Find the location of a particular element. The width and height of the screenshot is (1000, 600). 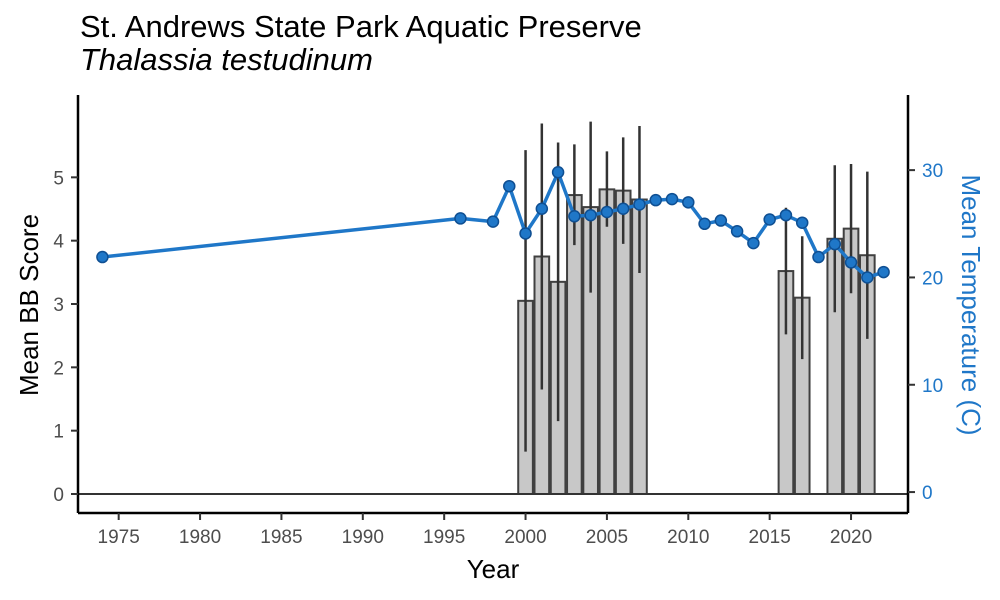

temperature-point-1999 is located at coordinates (509, 186).